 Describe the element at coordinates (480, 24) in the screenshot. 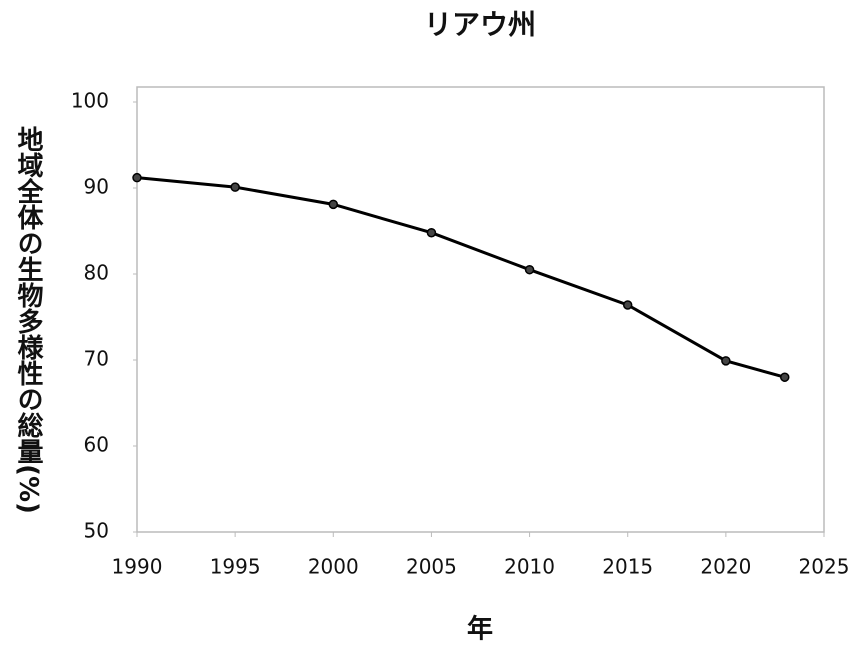

I see `chart-title: リアウ州` at that location.